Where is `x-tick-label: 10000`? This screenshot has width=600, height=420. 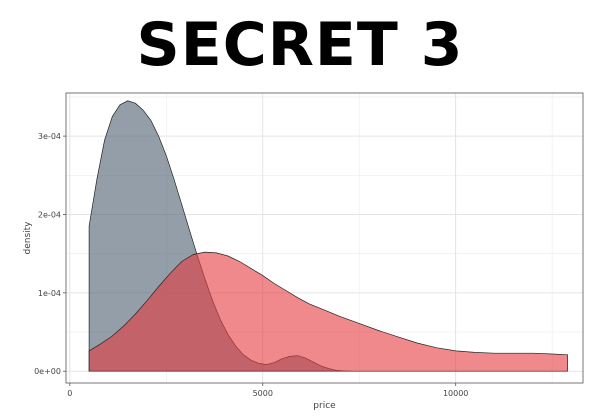
x-tick-label: 10000 is located at coordinates (455, 393).